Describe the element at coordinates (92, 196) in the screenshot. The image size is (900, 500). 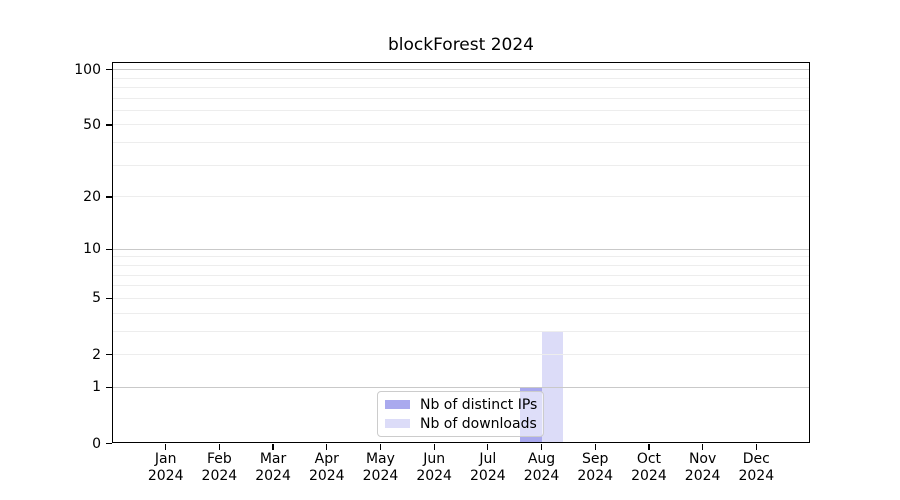
I see `y-axis-tick-label: 20` at that location.